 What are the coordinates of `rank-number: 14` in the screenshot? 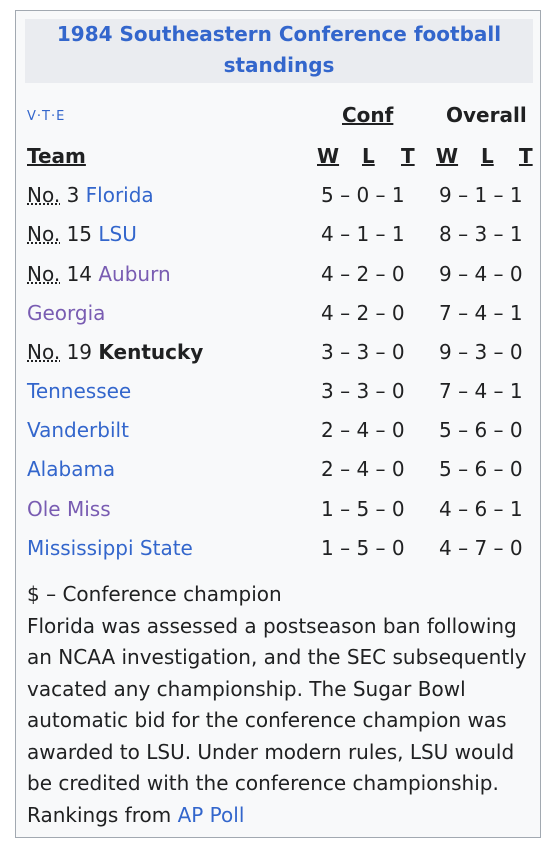 It's located at (79, 274).